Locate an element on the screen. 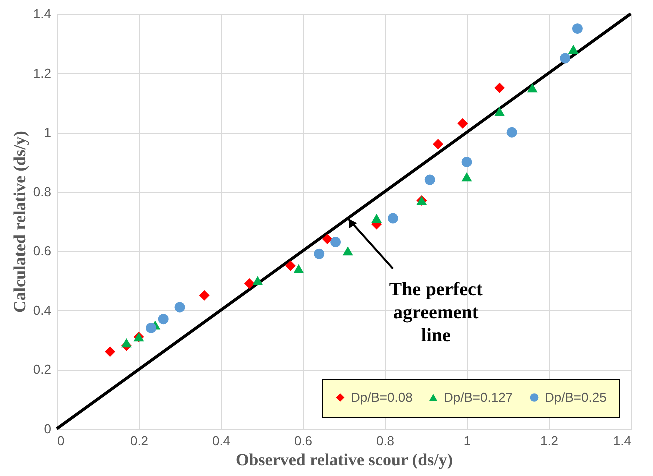 Image resolution: width=653 pixels, height=476 pixels. y-tick-label: 0.6 is located at coordinates (42, 251).